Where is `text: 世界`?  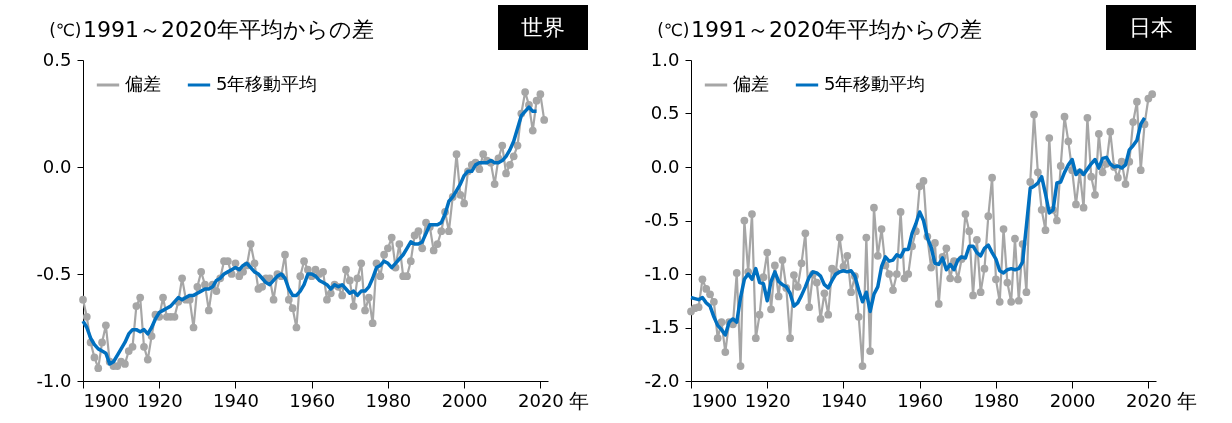
text: 世界 is located at coordinates (543, 27).